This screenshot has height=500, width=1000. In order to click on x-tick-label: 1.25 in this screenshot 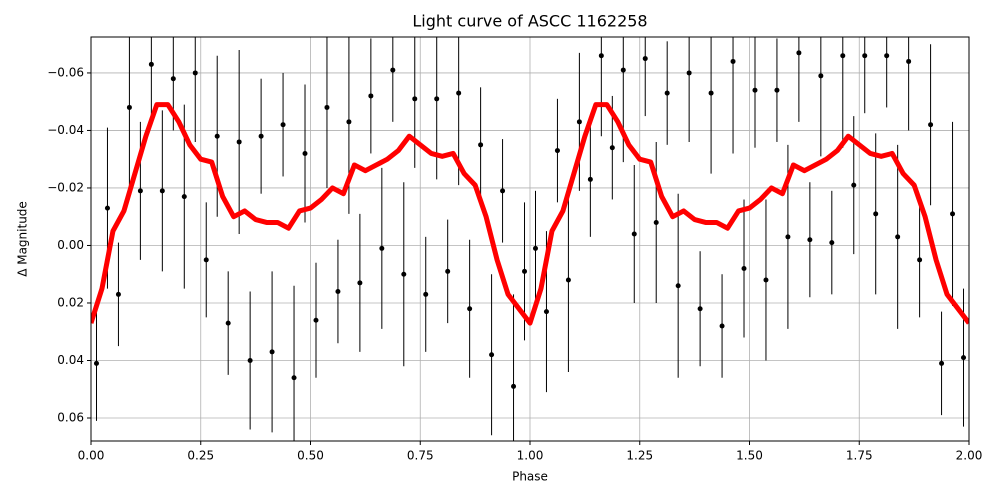, I will do `click(639, 456)`.